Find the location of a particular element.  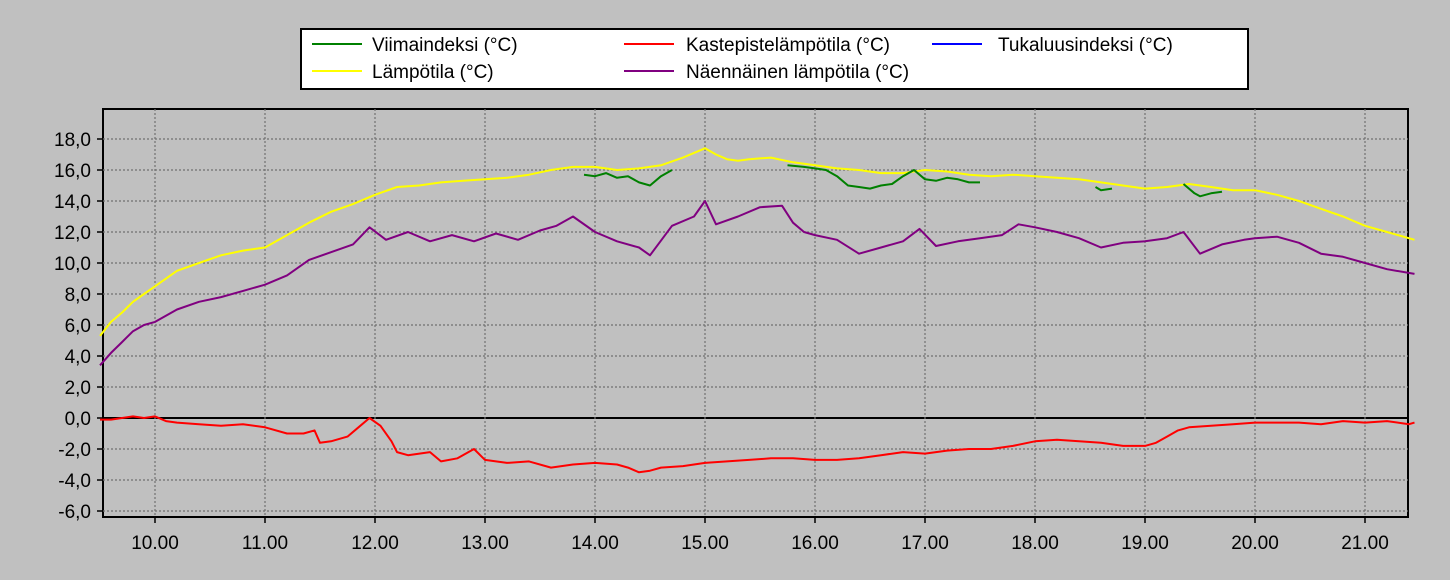

y-tick-label: 16,0 is located at coordinates (72, 171).